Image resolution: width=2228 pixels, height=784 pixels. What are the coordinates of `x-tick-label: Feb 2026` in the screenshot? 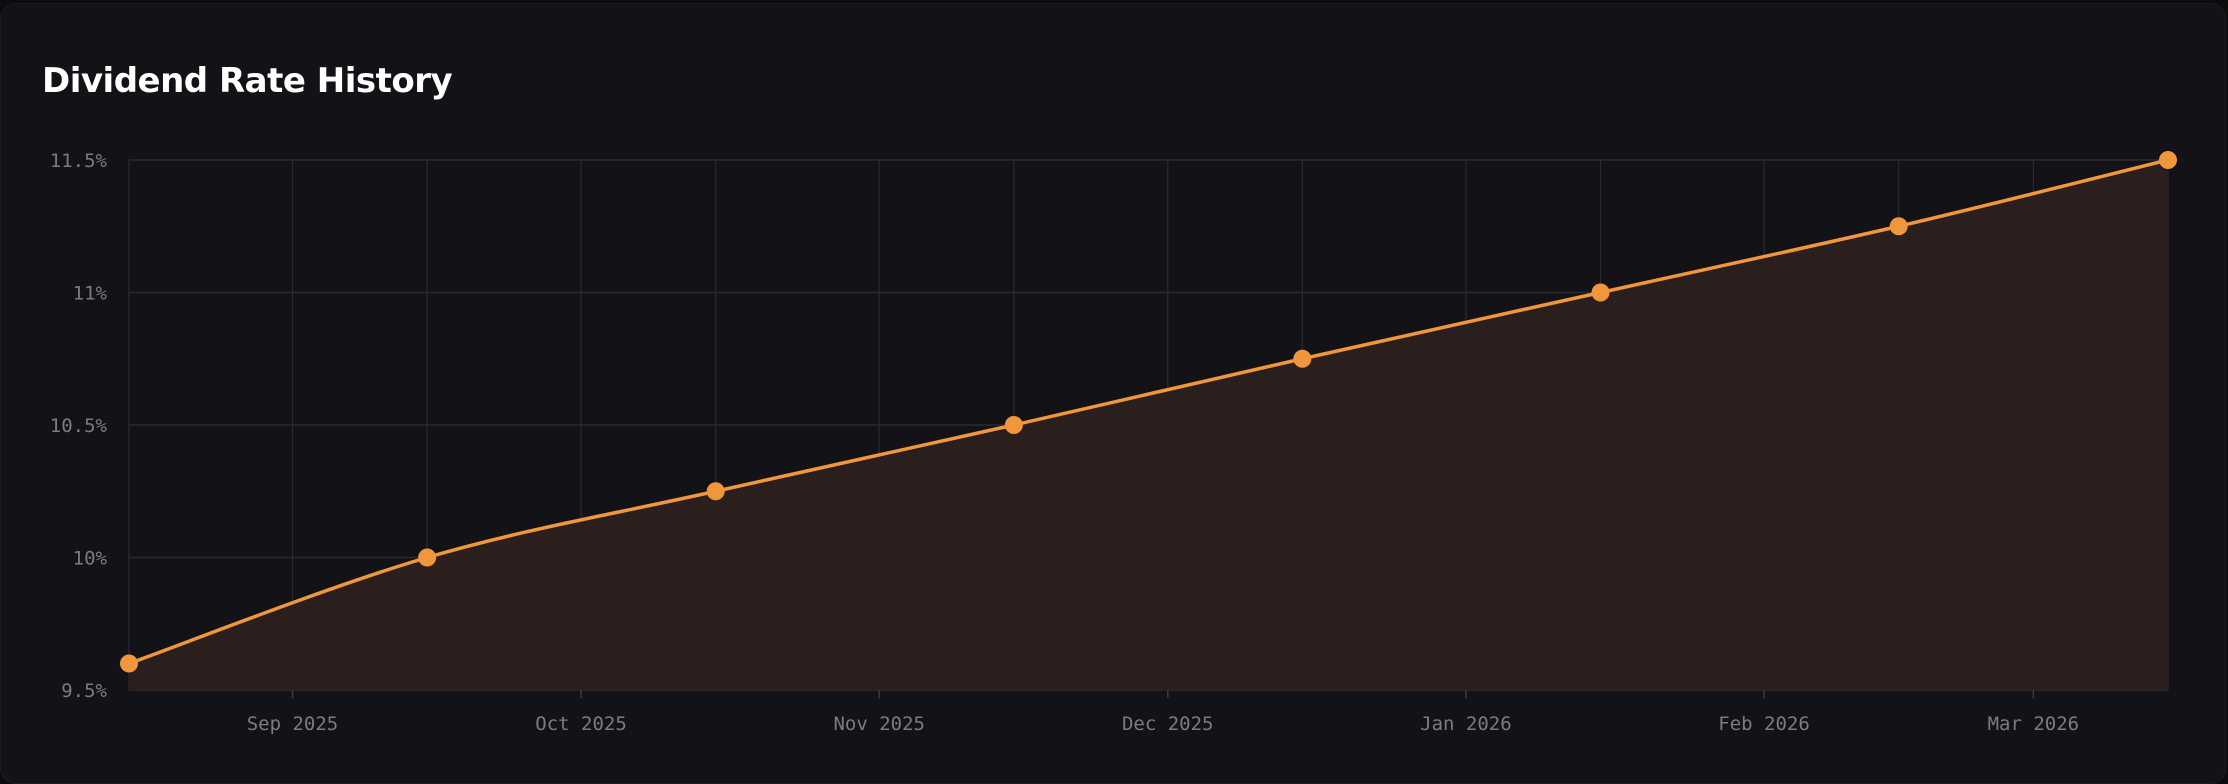 It's located at (1764, 724).